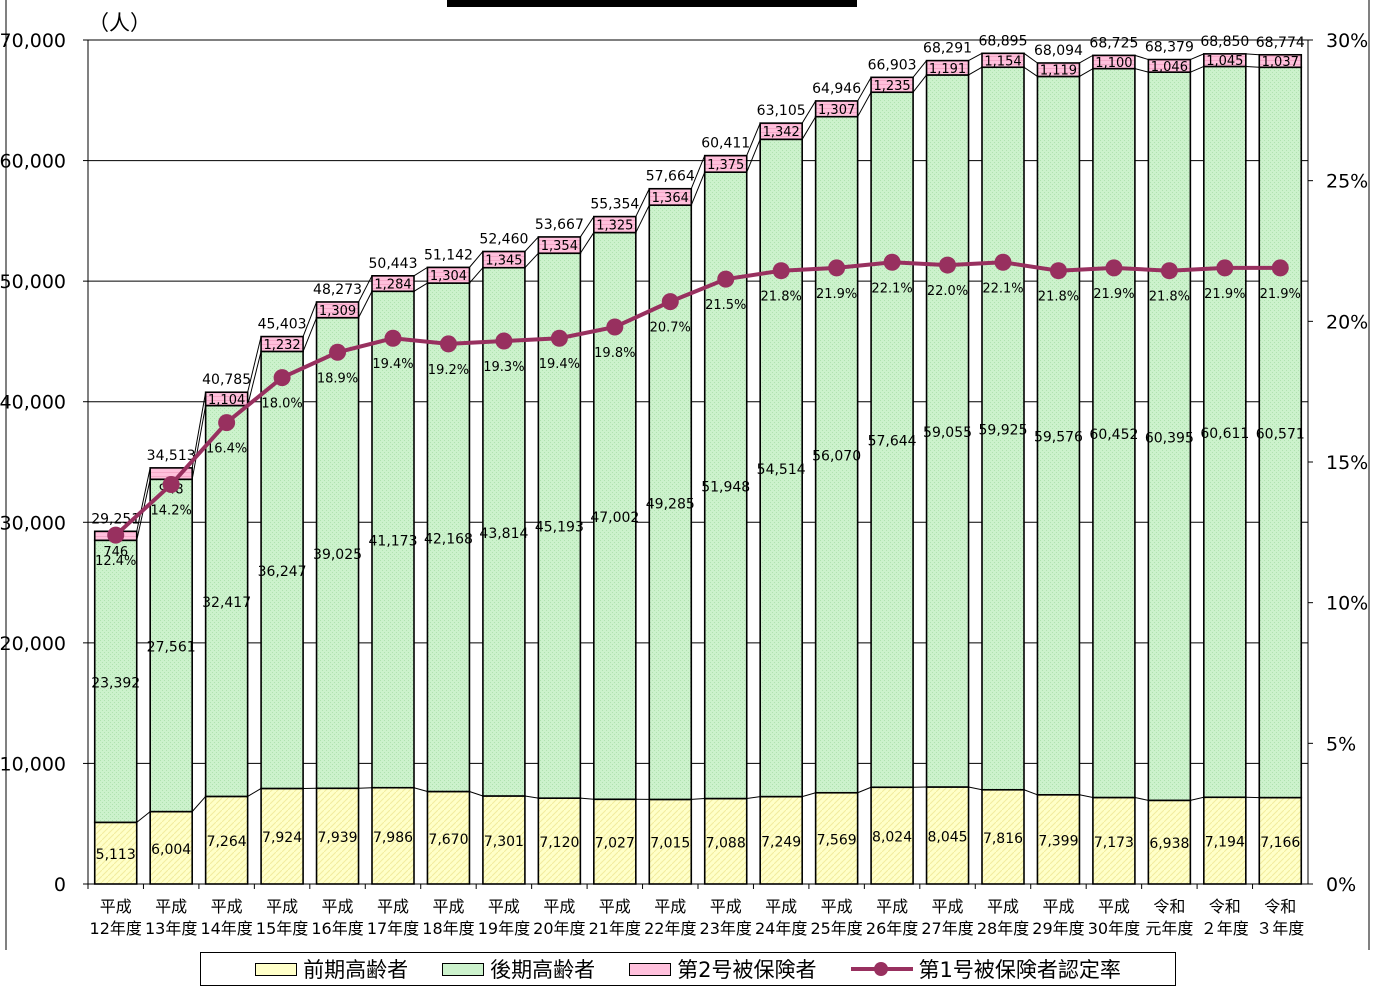  Describe the element at coordinates (559, 246) in the screenshot. I see `data-label-category2: 1,354` at that location.